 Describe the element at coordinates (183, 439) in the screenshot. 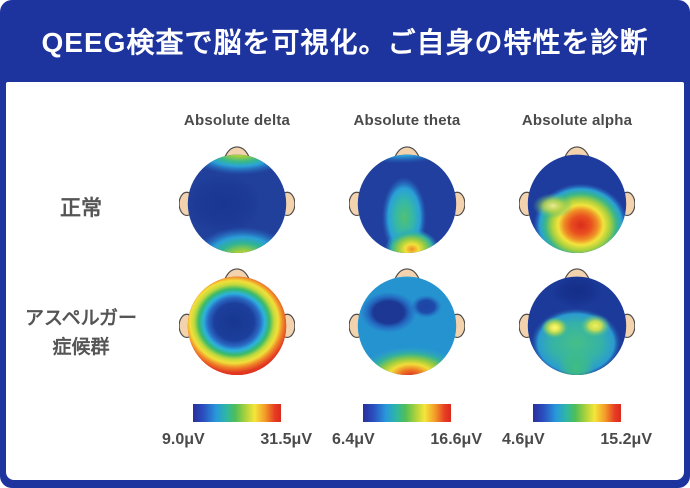

I see `scale-min-delta: 9.0μV` at that location.